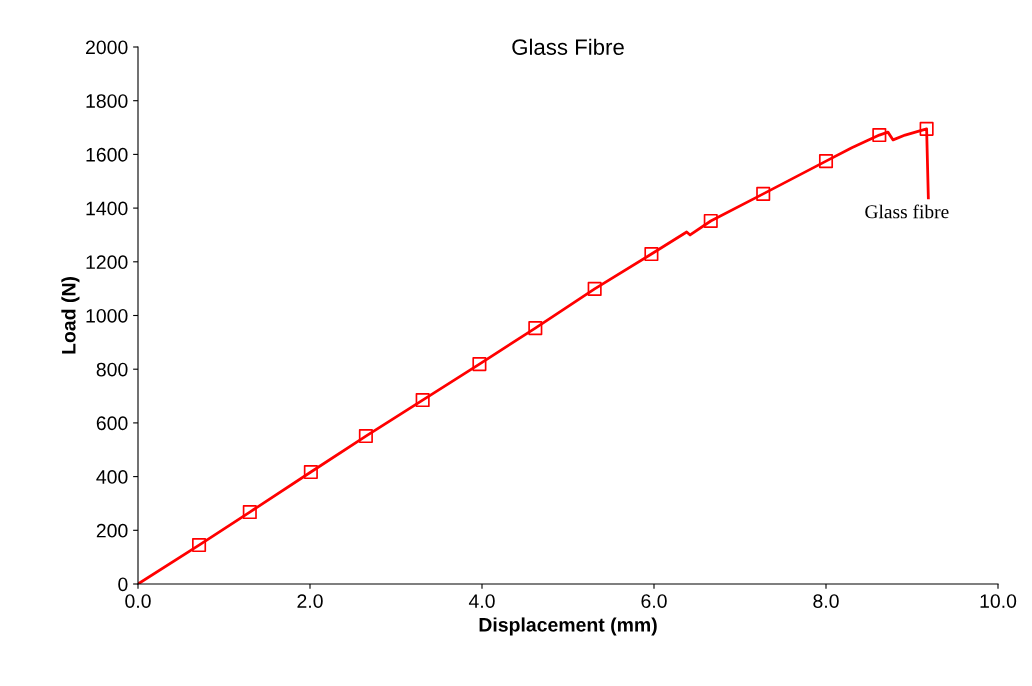  I want to click on x-tick-label: 4.0, so click(481, 601).